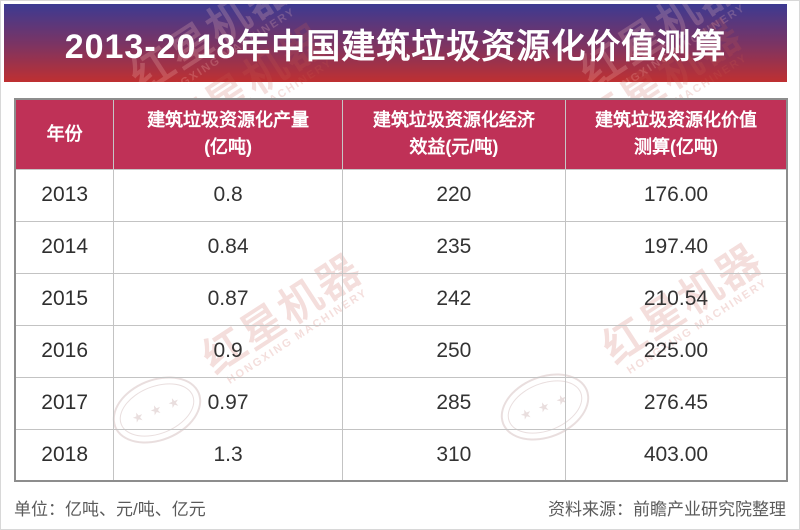  I want to click on cell-value: 176.00, so click(676, 195).